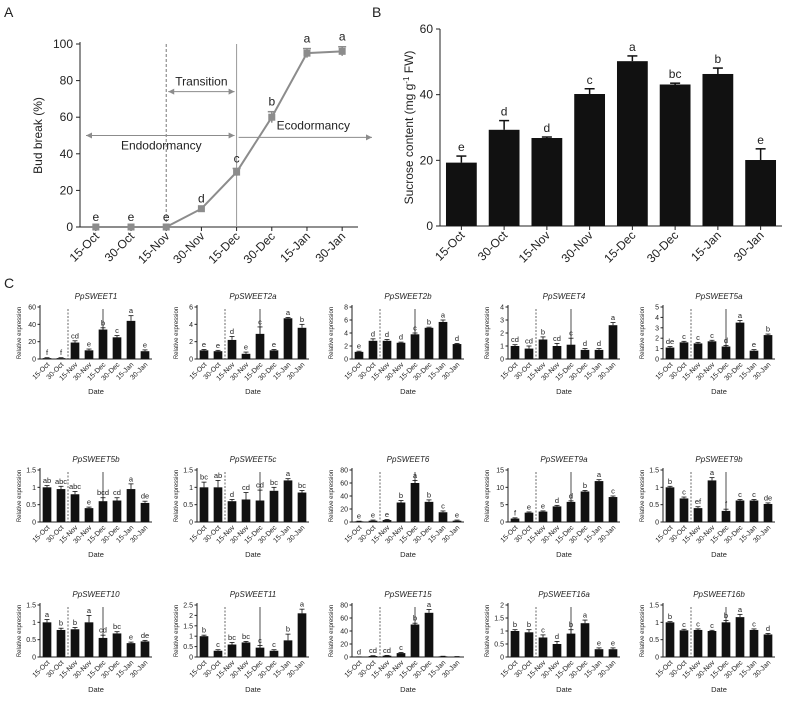 The width and height of the screenshot is (805, 720). What do you see at coordinates (344, 484) in the screenshot?
I see `small-chart-y-tick-label: 60` at bounding box center [344, 484].